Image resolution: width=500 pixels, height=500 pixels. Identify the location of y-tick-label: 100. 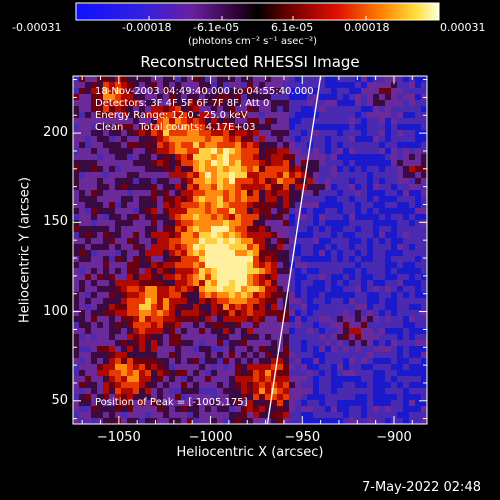
(55, 311).